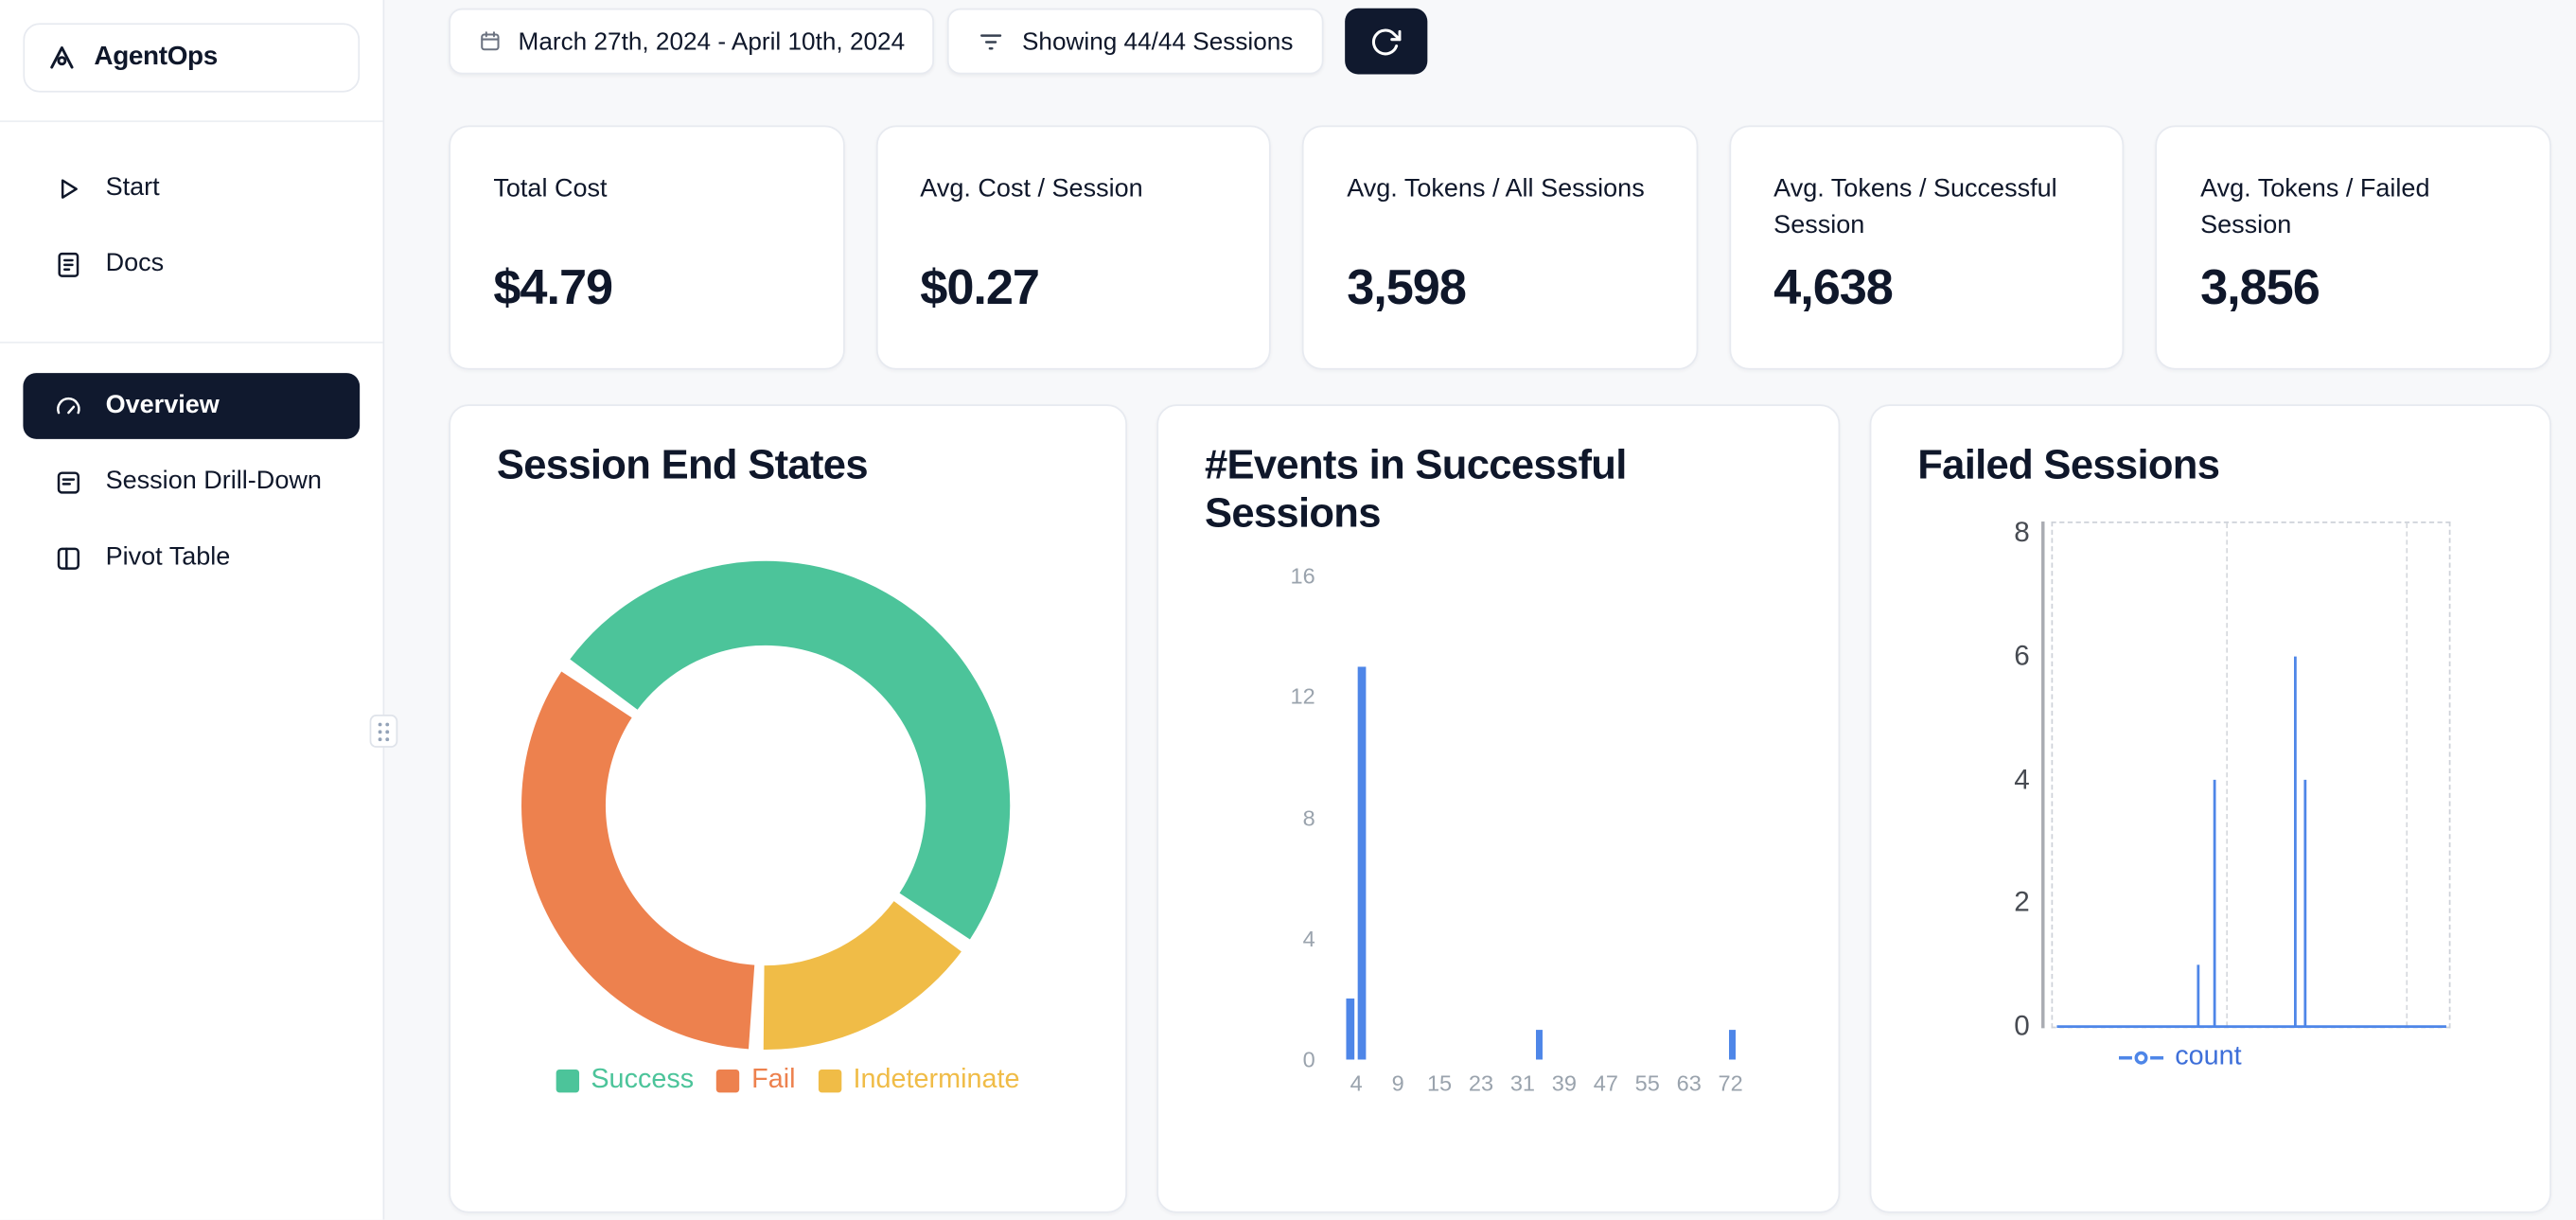  What do you see at coordinates (191, 121) in the screenshot?
I see `sidebar-divider` at bounding box center [191, 121].